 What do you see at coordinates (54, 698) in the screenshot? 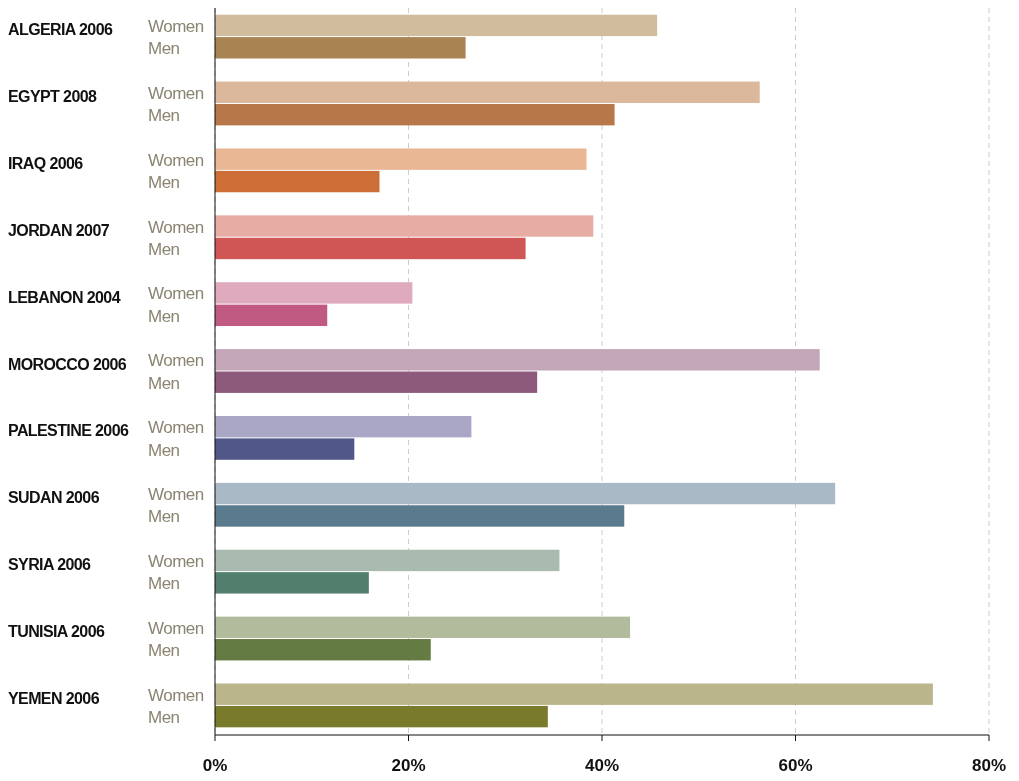
I see `y-tick-label: YEMEN 2006` at bounding box center [54, 698].